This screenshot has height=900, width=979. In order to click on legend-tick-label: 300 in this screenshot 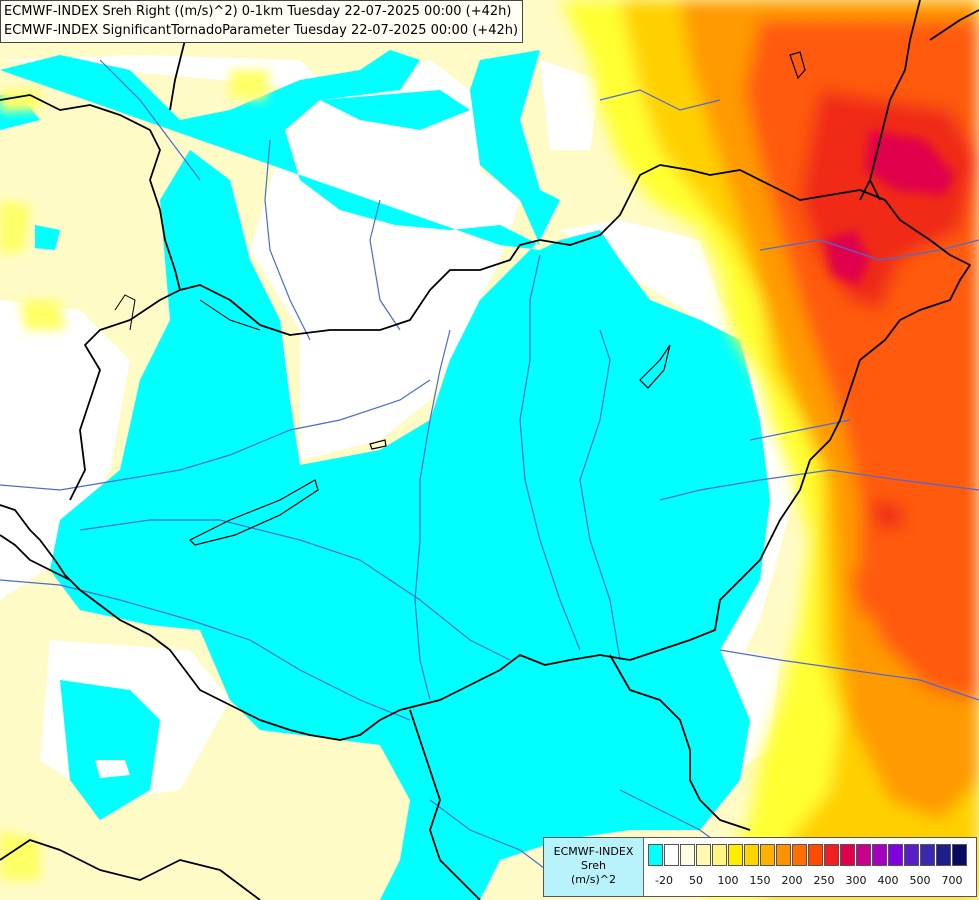, I will do `click(856, 880)`.